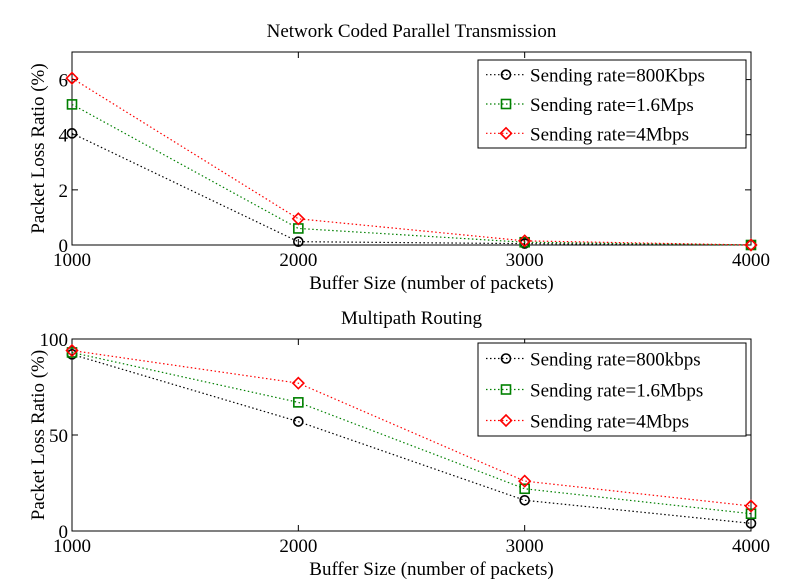 This screenshot has width=789, height=587. What do you see at coordinates (64, 81) in the screenshot?
I see `y-tick-label: 6` at bounding box center [64, 81].